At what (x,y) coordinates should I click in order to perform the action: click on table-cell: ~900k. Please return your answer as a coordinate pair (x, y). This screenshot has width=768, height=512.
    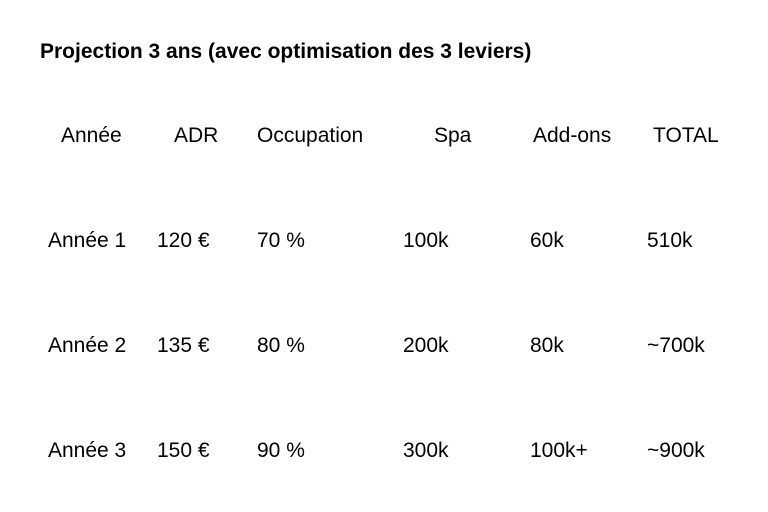
    Looking at the image, I should click on (676, 450).